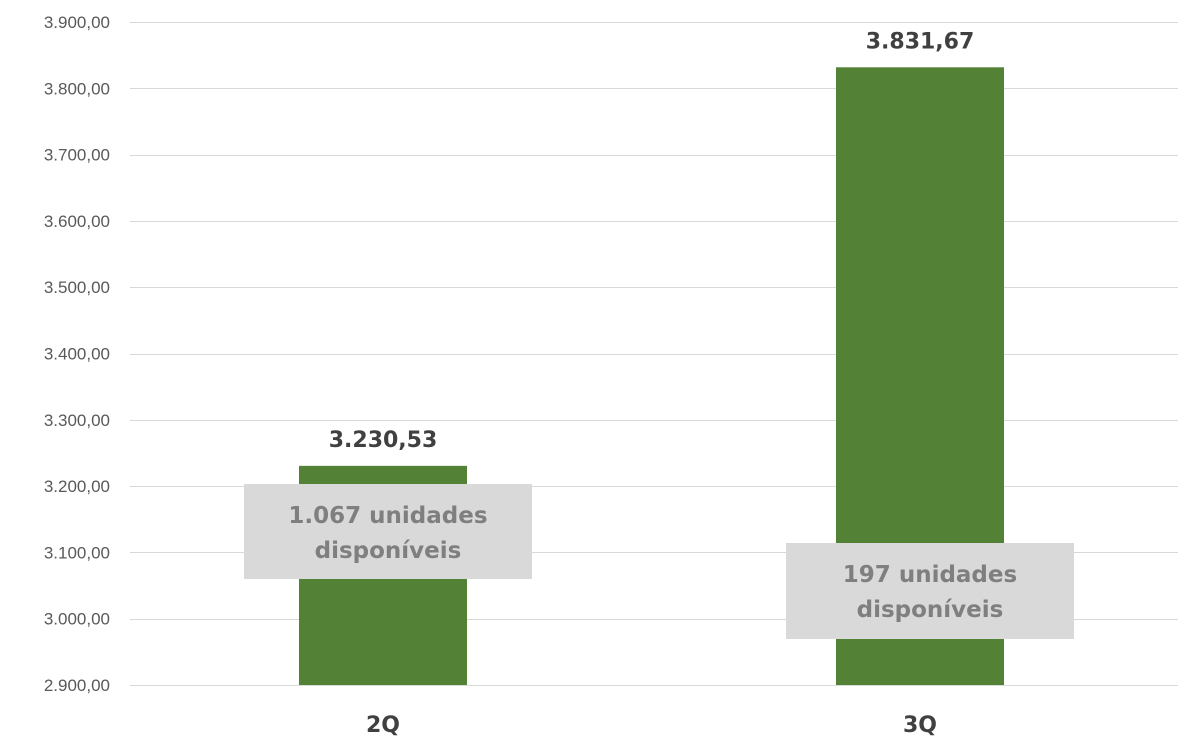  Describe the element at coordinates (383, 724) in the screenshot. I see `x-category-label: 2Q` at that location.